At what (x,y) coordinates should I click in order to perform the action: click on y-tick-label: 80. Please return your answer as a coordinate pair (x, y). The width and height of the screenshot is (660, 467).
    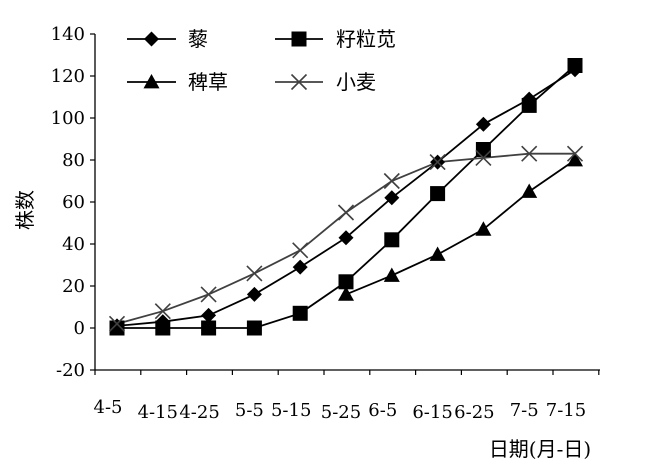
    Looking at the image, I should click on (73, 160).